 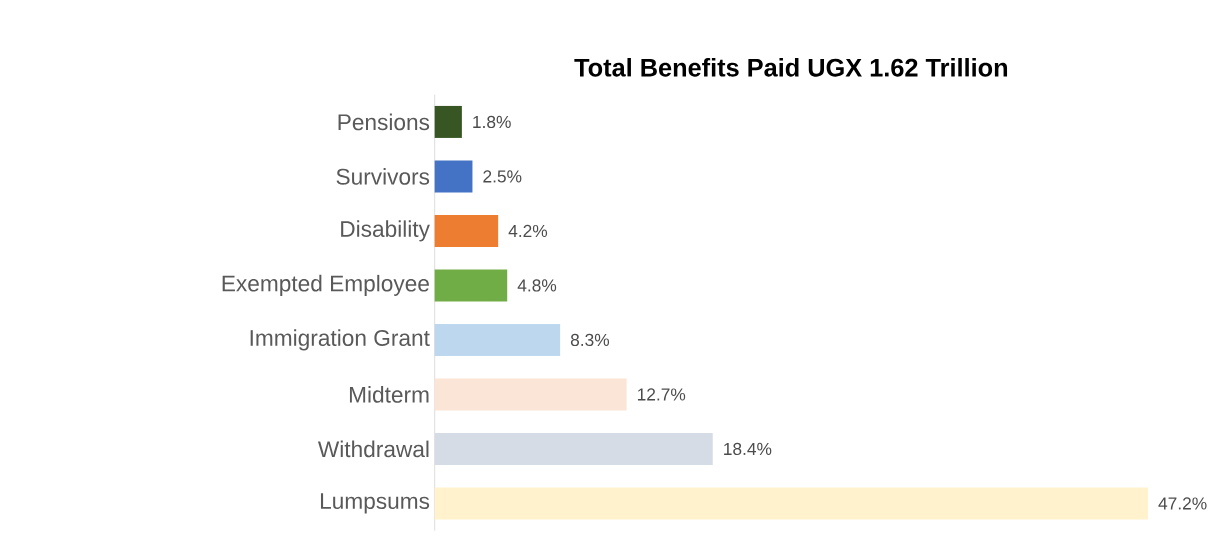 I want to click on data-label: 4.8%, so click(x=537, y=285).